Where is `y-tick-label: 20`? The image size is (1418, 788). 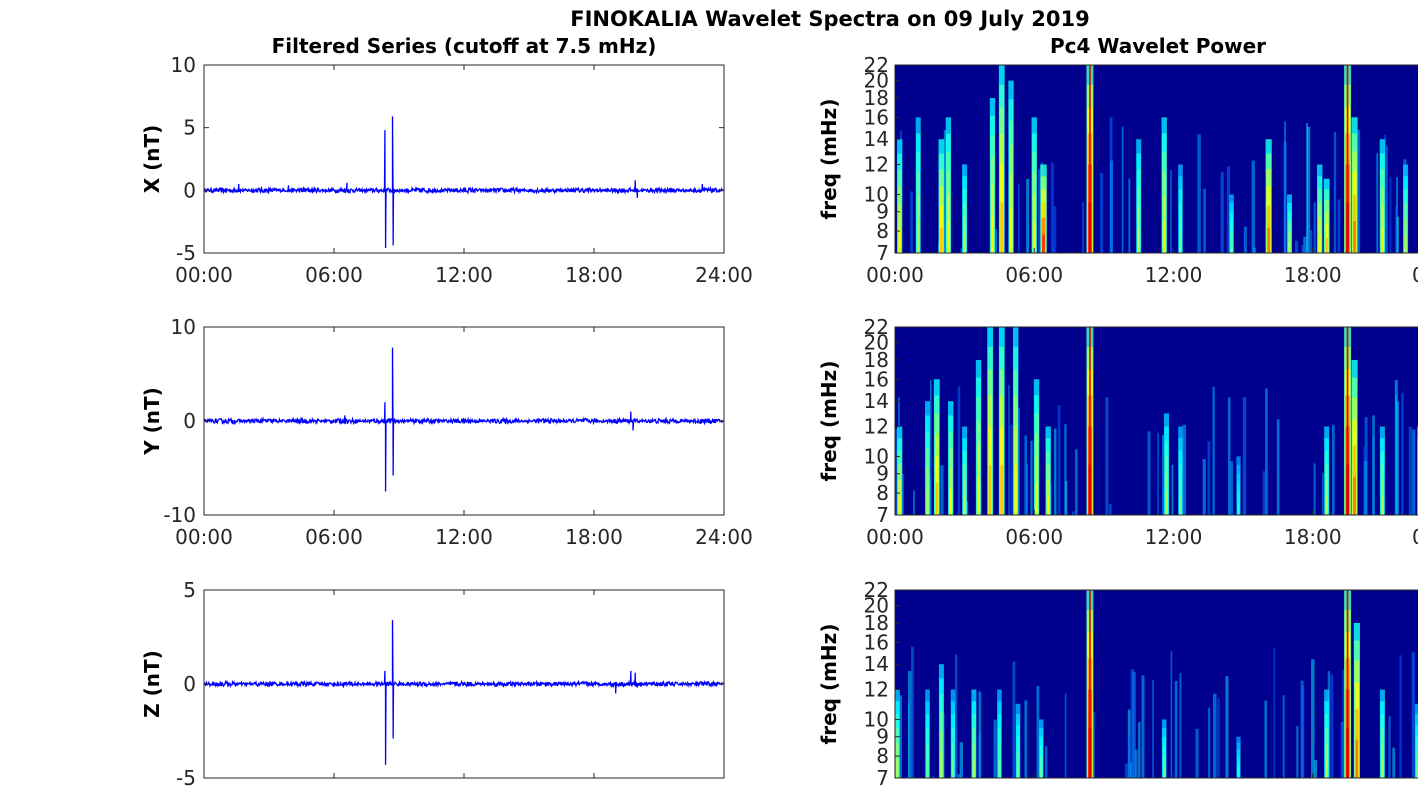 y-tick-label: 20 is located at coordinates (876, 81).